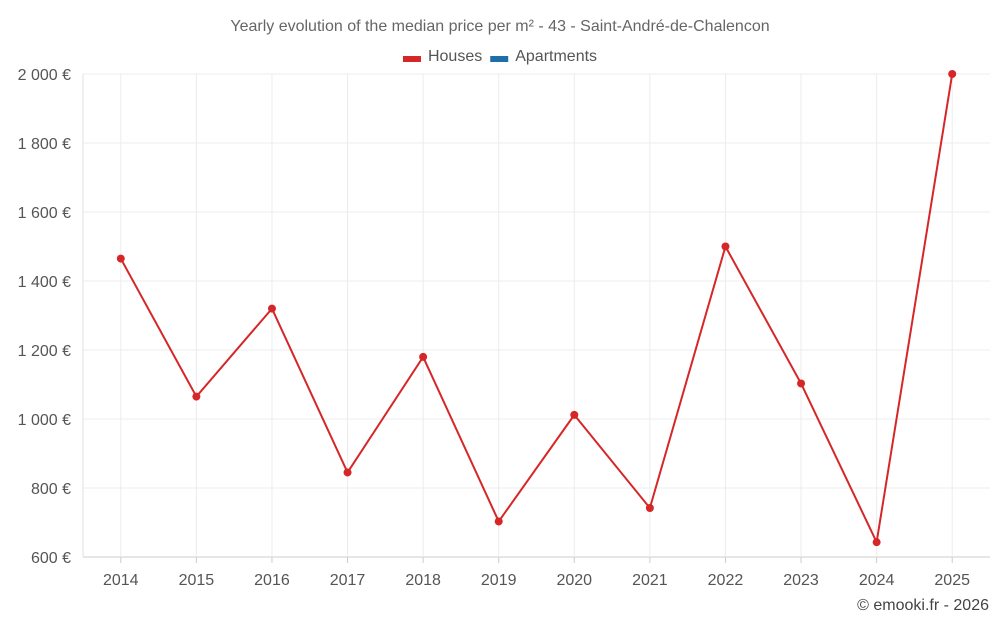 The image size is (1000, 625). What do you see at coordinates (196, 396) in the screenshot?
I see `data-point-2015` at bounding box center [196, 396].